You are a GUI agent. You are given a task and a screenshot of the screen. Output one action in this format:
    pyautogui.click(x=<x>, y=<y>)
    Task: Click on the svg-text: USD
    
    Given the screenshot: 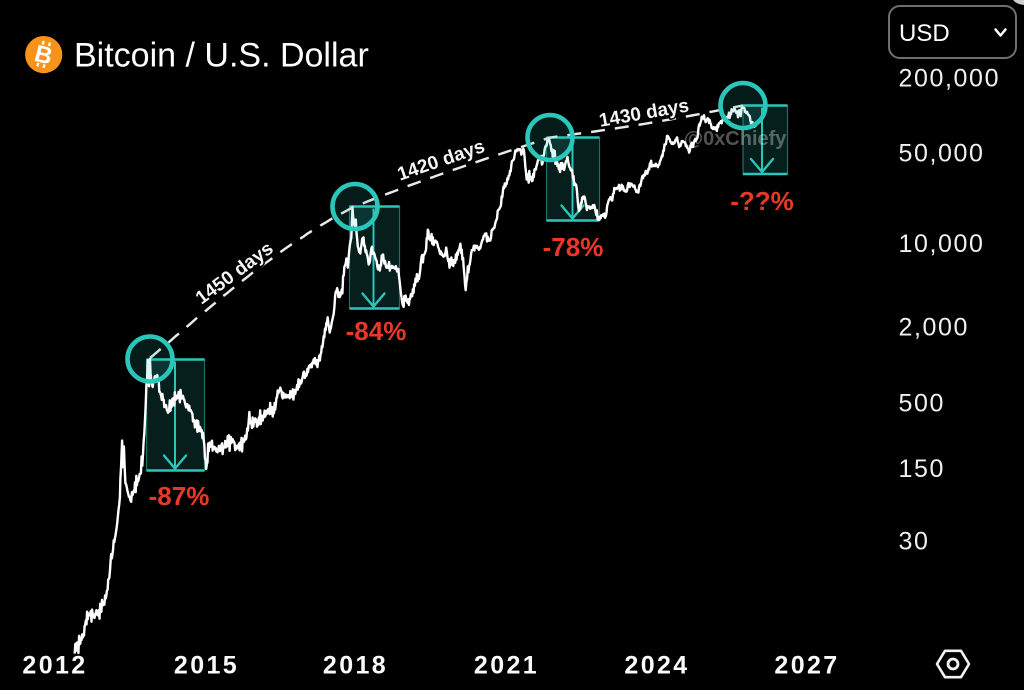 What is the action you would take?
    pyautogui.click(x=924, y=33)
    